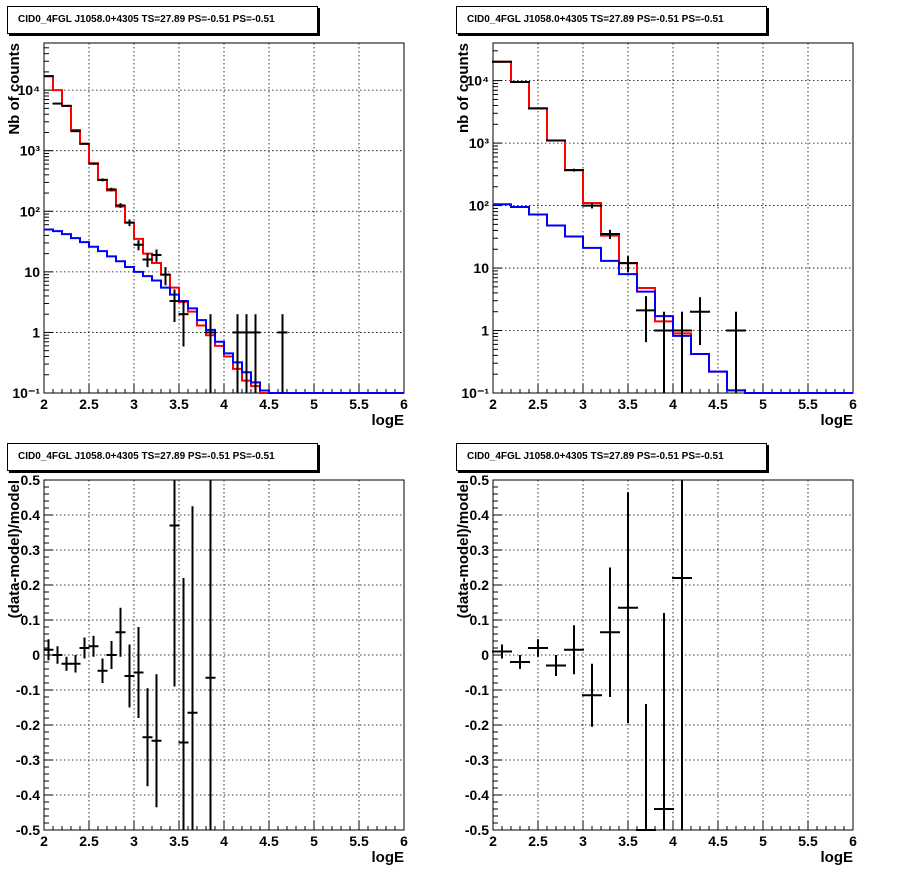  I want to click on y-tick-label: 10⁴, so click(29, 90).